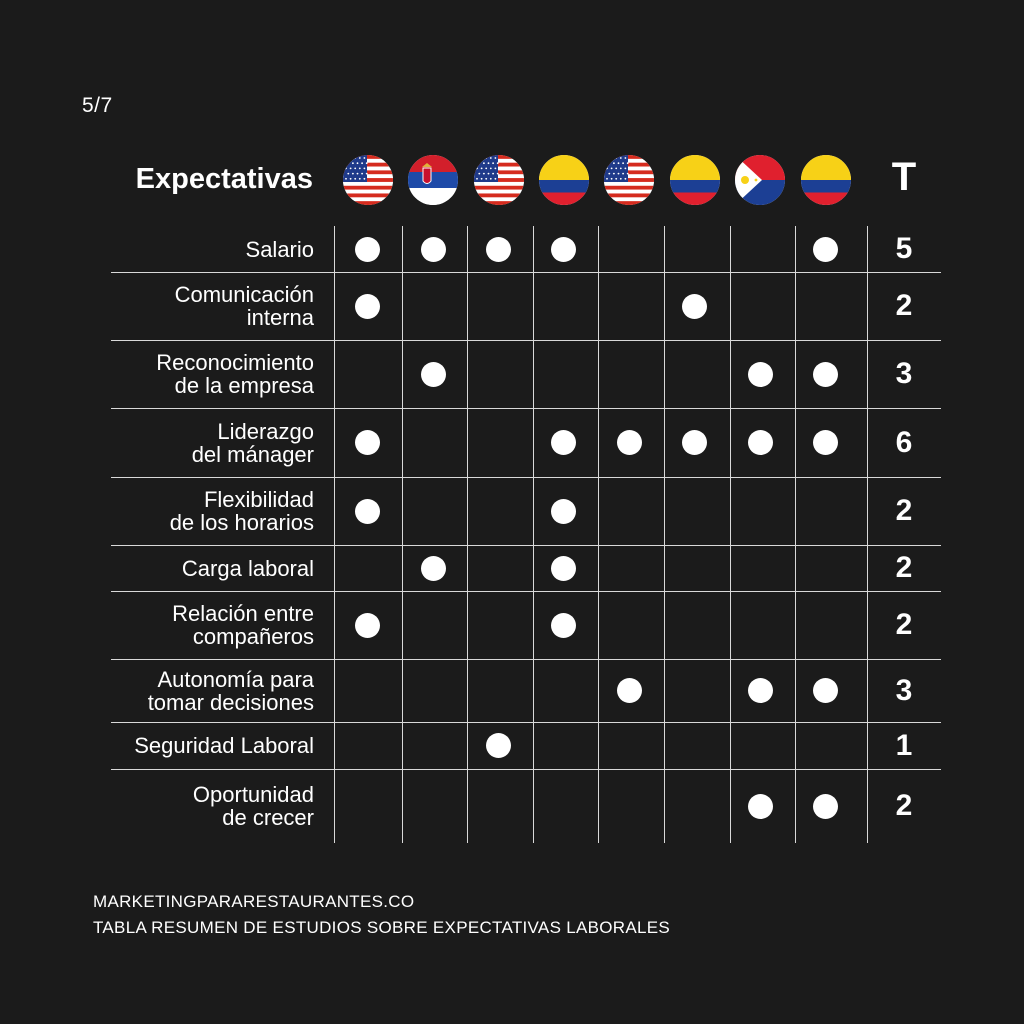  I want to click on row-label: Reconocimiento de la empresa, so click(235, 374).